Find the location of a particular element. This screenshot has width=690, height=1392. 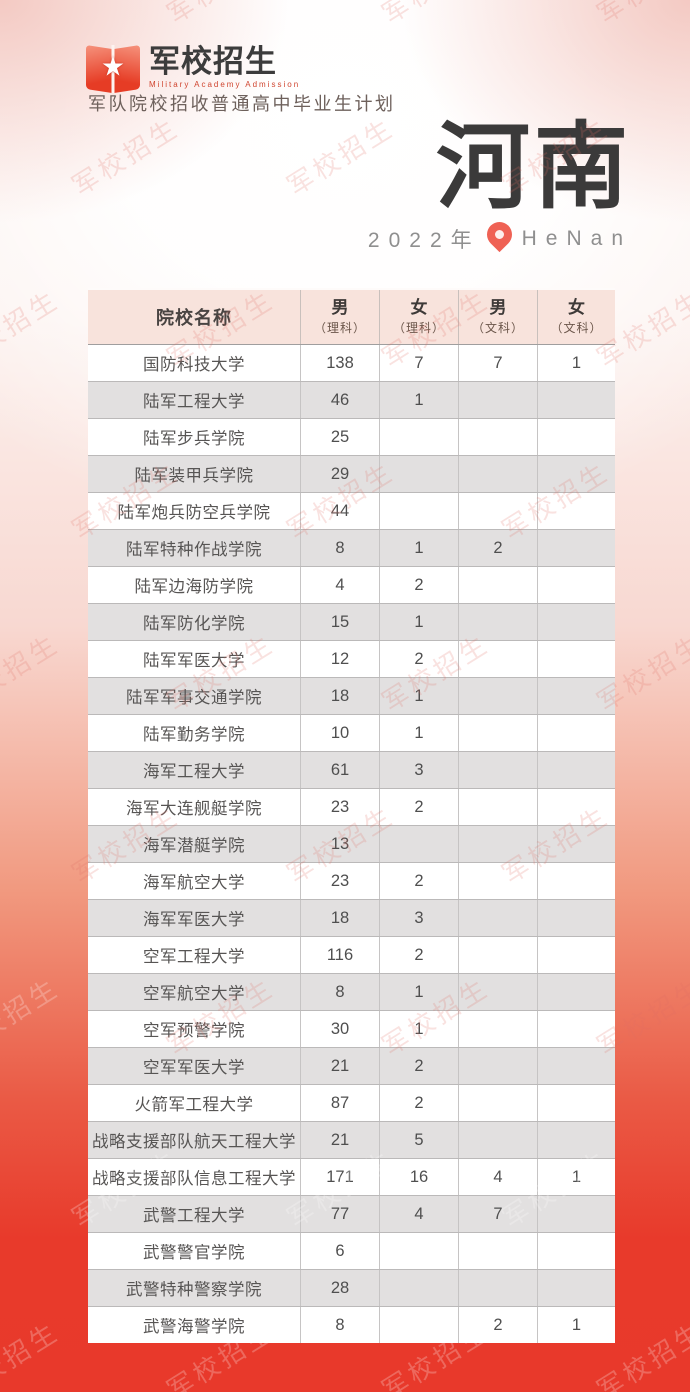

school-name: 空军航空大学 is located at coordinates (194, 994).